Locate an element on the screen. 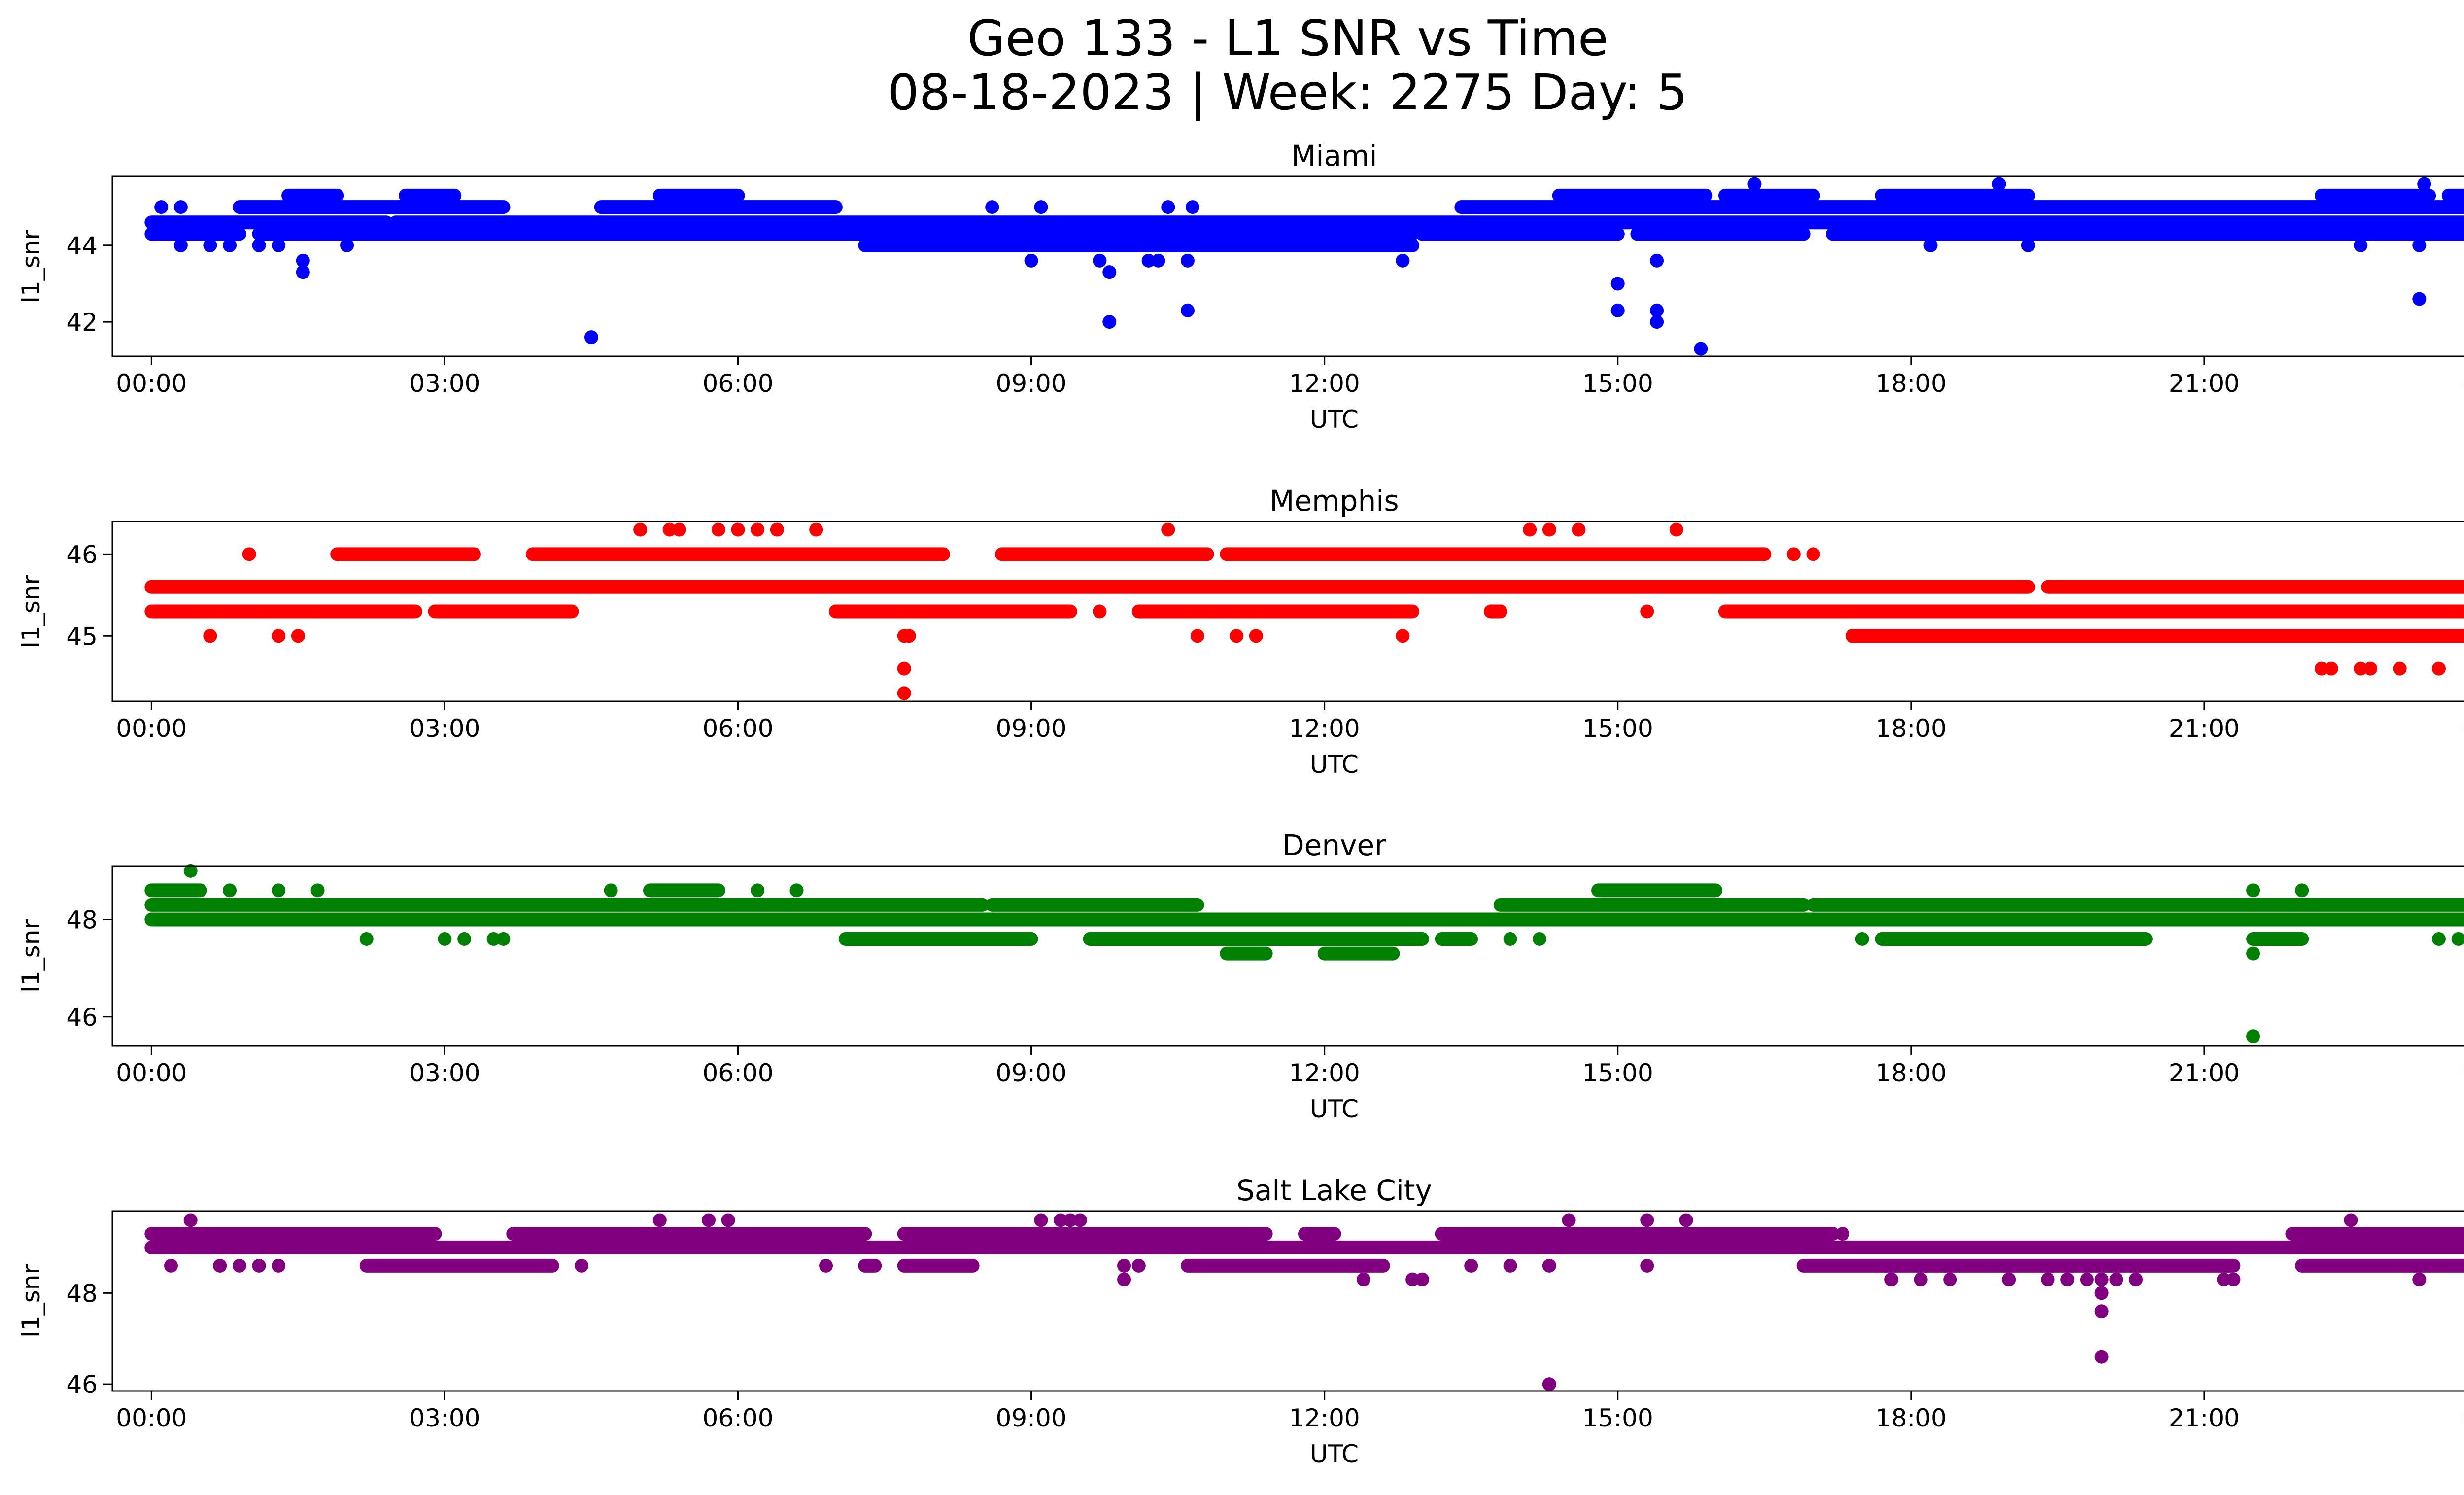 The image size is (2464, 1495). subplot-title: Memphis is located at coordinates (1334, 501).